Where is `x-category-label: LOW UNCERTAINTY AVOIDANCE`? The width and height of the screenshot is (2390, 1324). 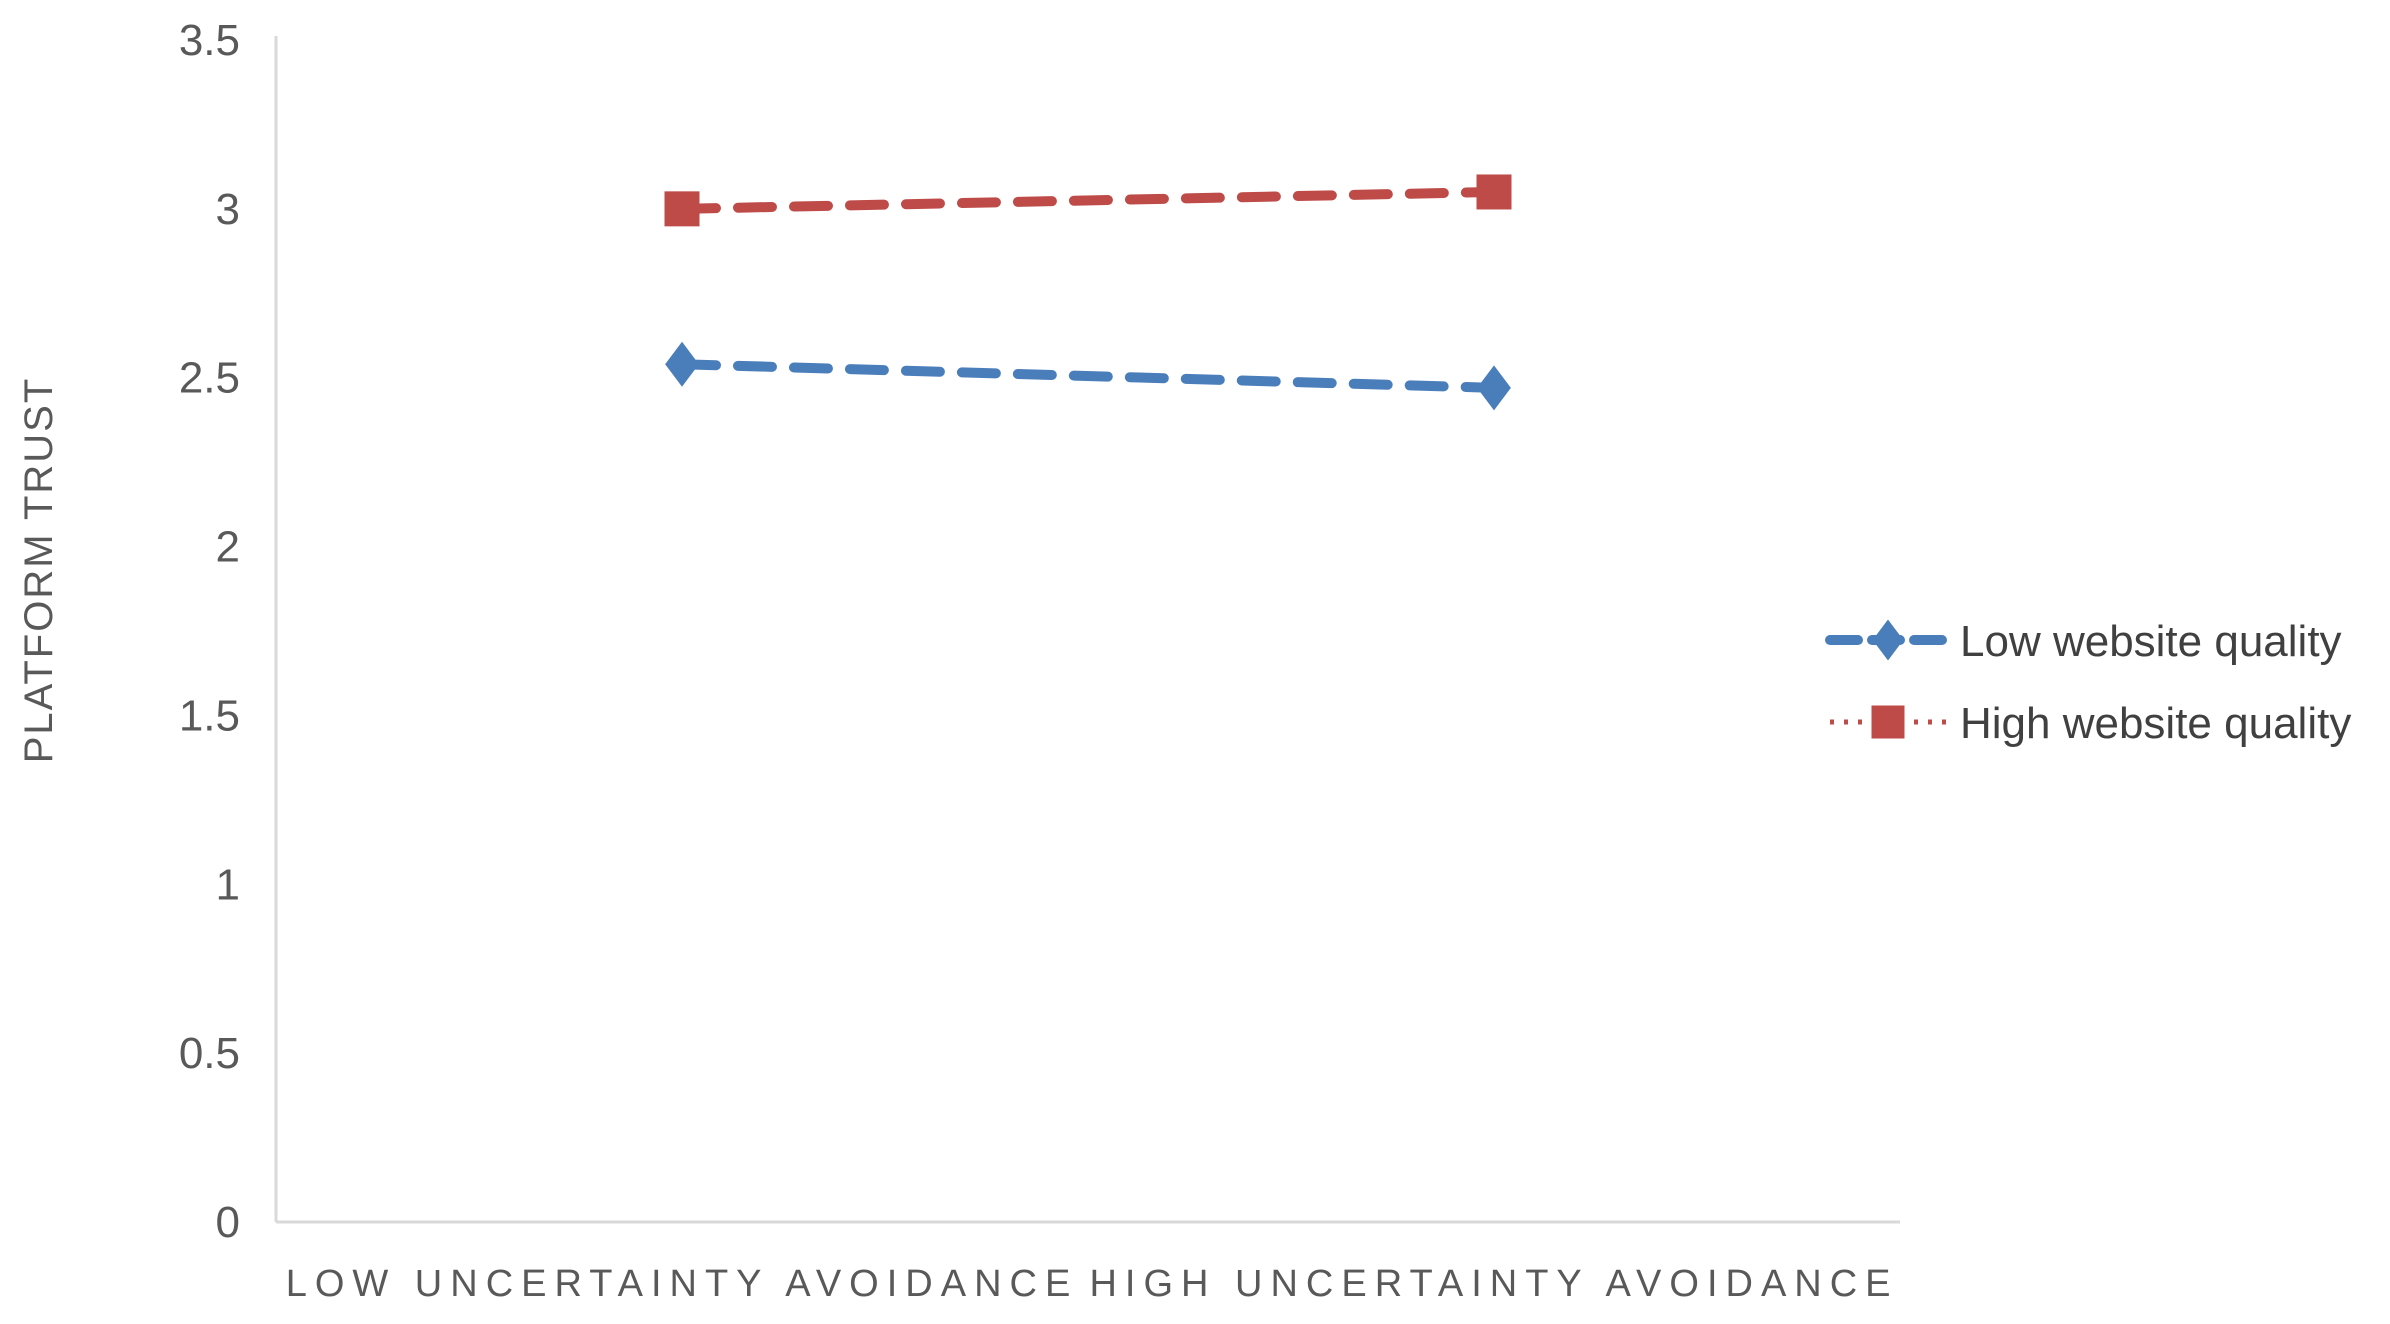 x-category-label: LOW UNCERTAINTY AVOIDANCE is located at coordinates (682, 1284).